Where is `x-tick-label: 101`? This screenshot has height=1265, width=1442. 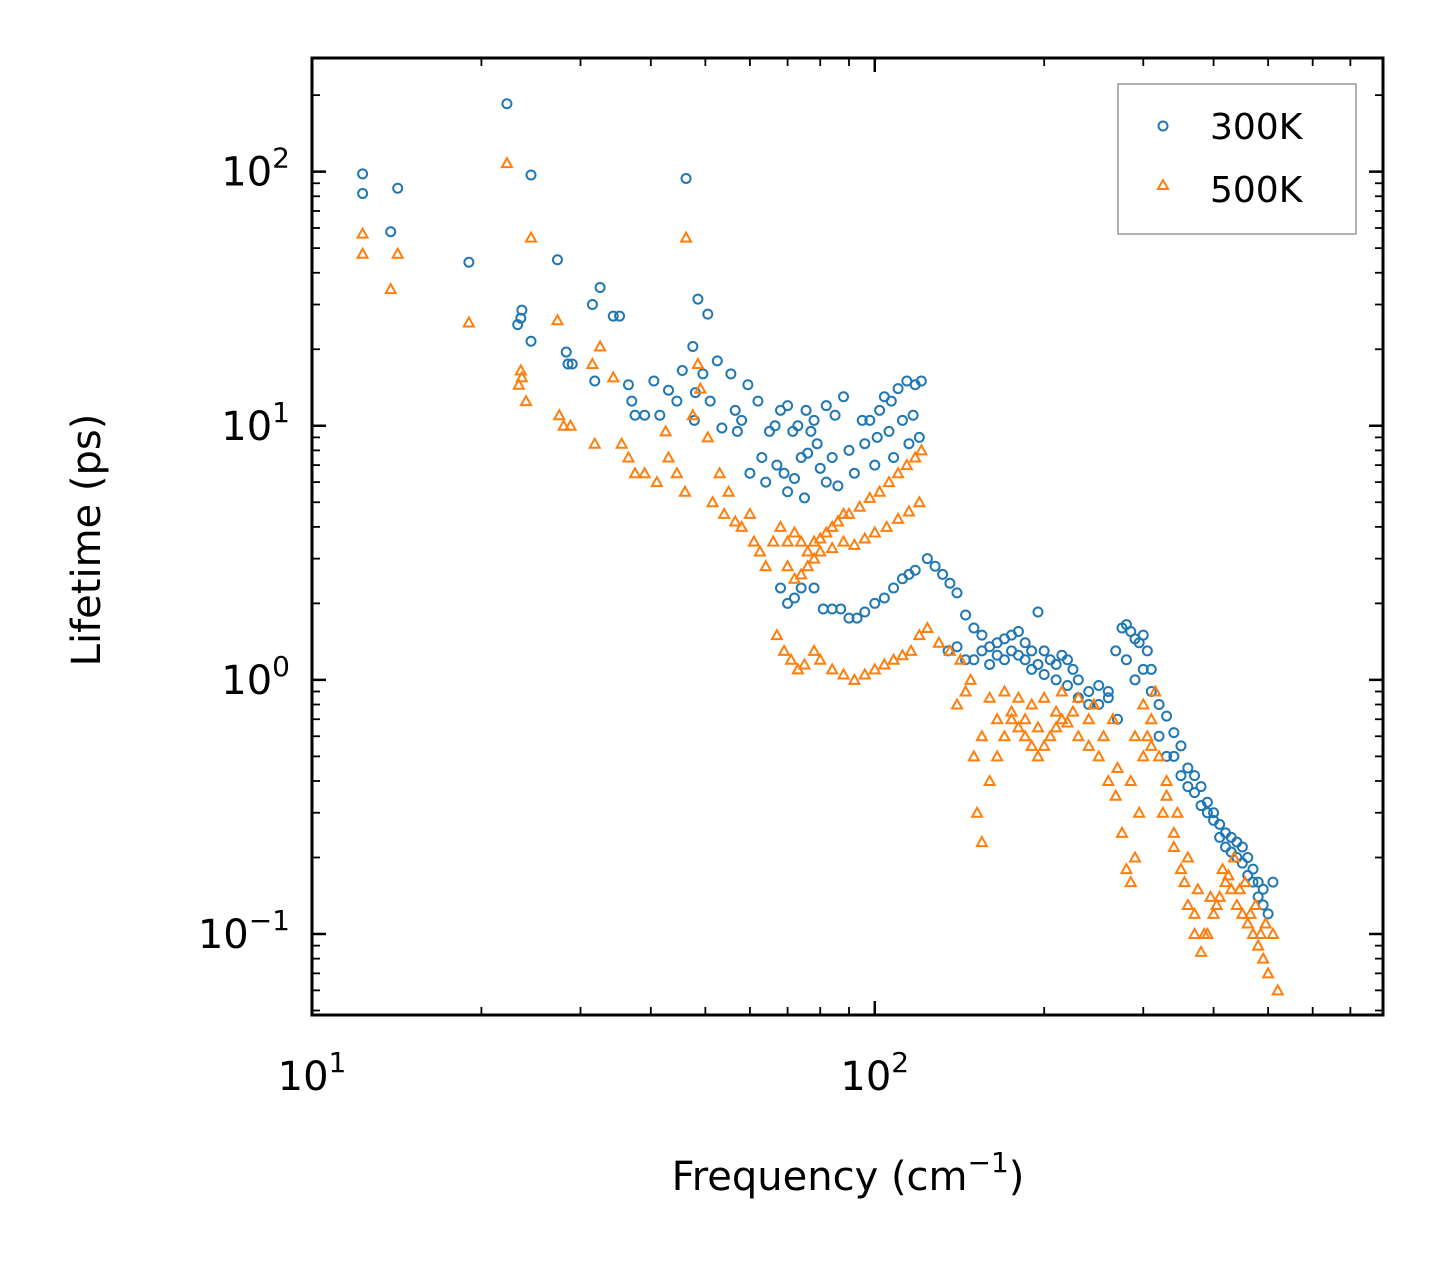 x-tick-label: 101 is located at coordinates (312, 1073).